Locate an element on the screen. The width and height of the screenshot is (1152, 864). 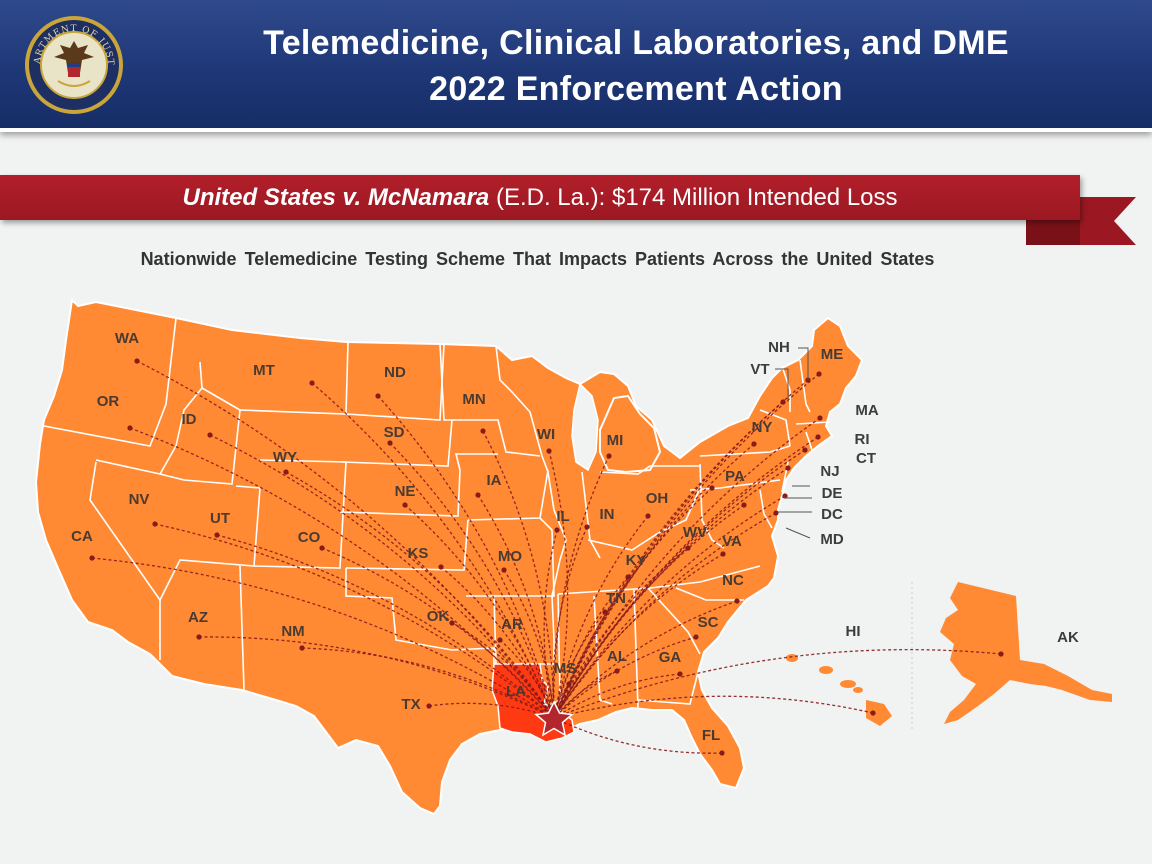
state-dot-dc is located at coordinates (776, 513).